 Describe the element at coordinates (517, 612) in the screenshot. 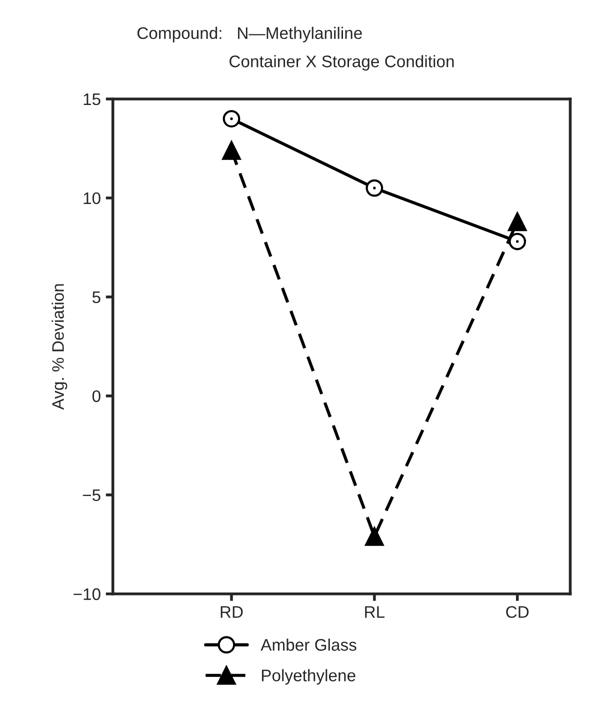

I see `x-tick-label: CD` at that location.